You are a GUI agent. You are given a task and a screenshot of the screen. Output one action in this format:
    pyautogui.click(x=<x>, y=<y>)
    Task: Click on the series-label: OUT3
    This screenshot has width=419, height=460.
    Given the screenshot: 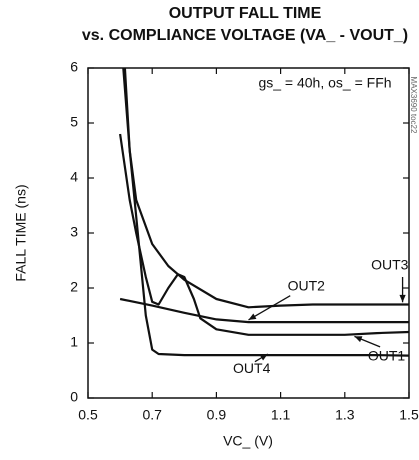 What is the action you would take?
    pyautogui.click(x=390, y=265)
    